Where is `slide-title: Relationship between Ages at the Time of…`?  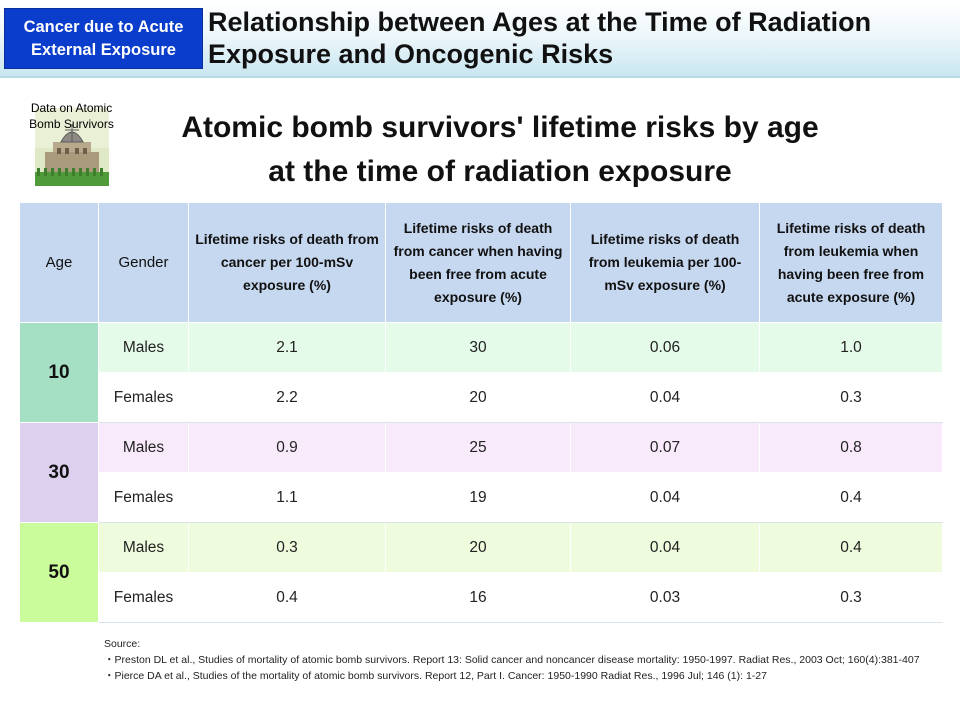
slide-title: Relationship between Ages at the Time of… is located at coordinates (580, 38).